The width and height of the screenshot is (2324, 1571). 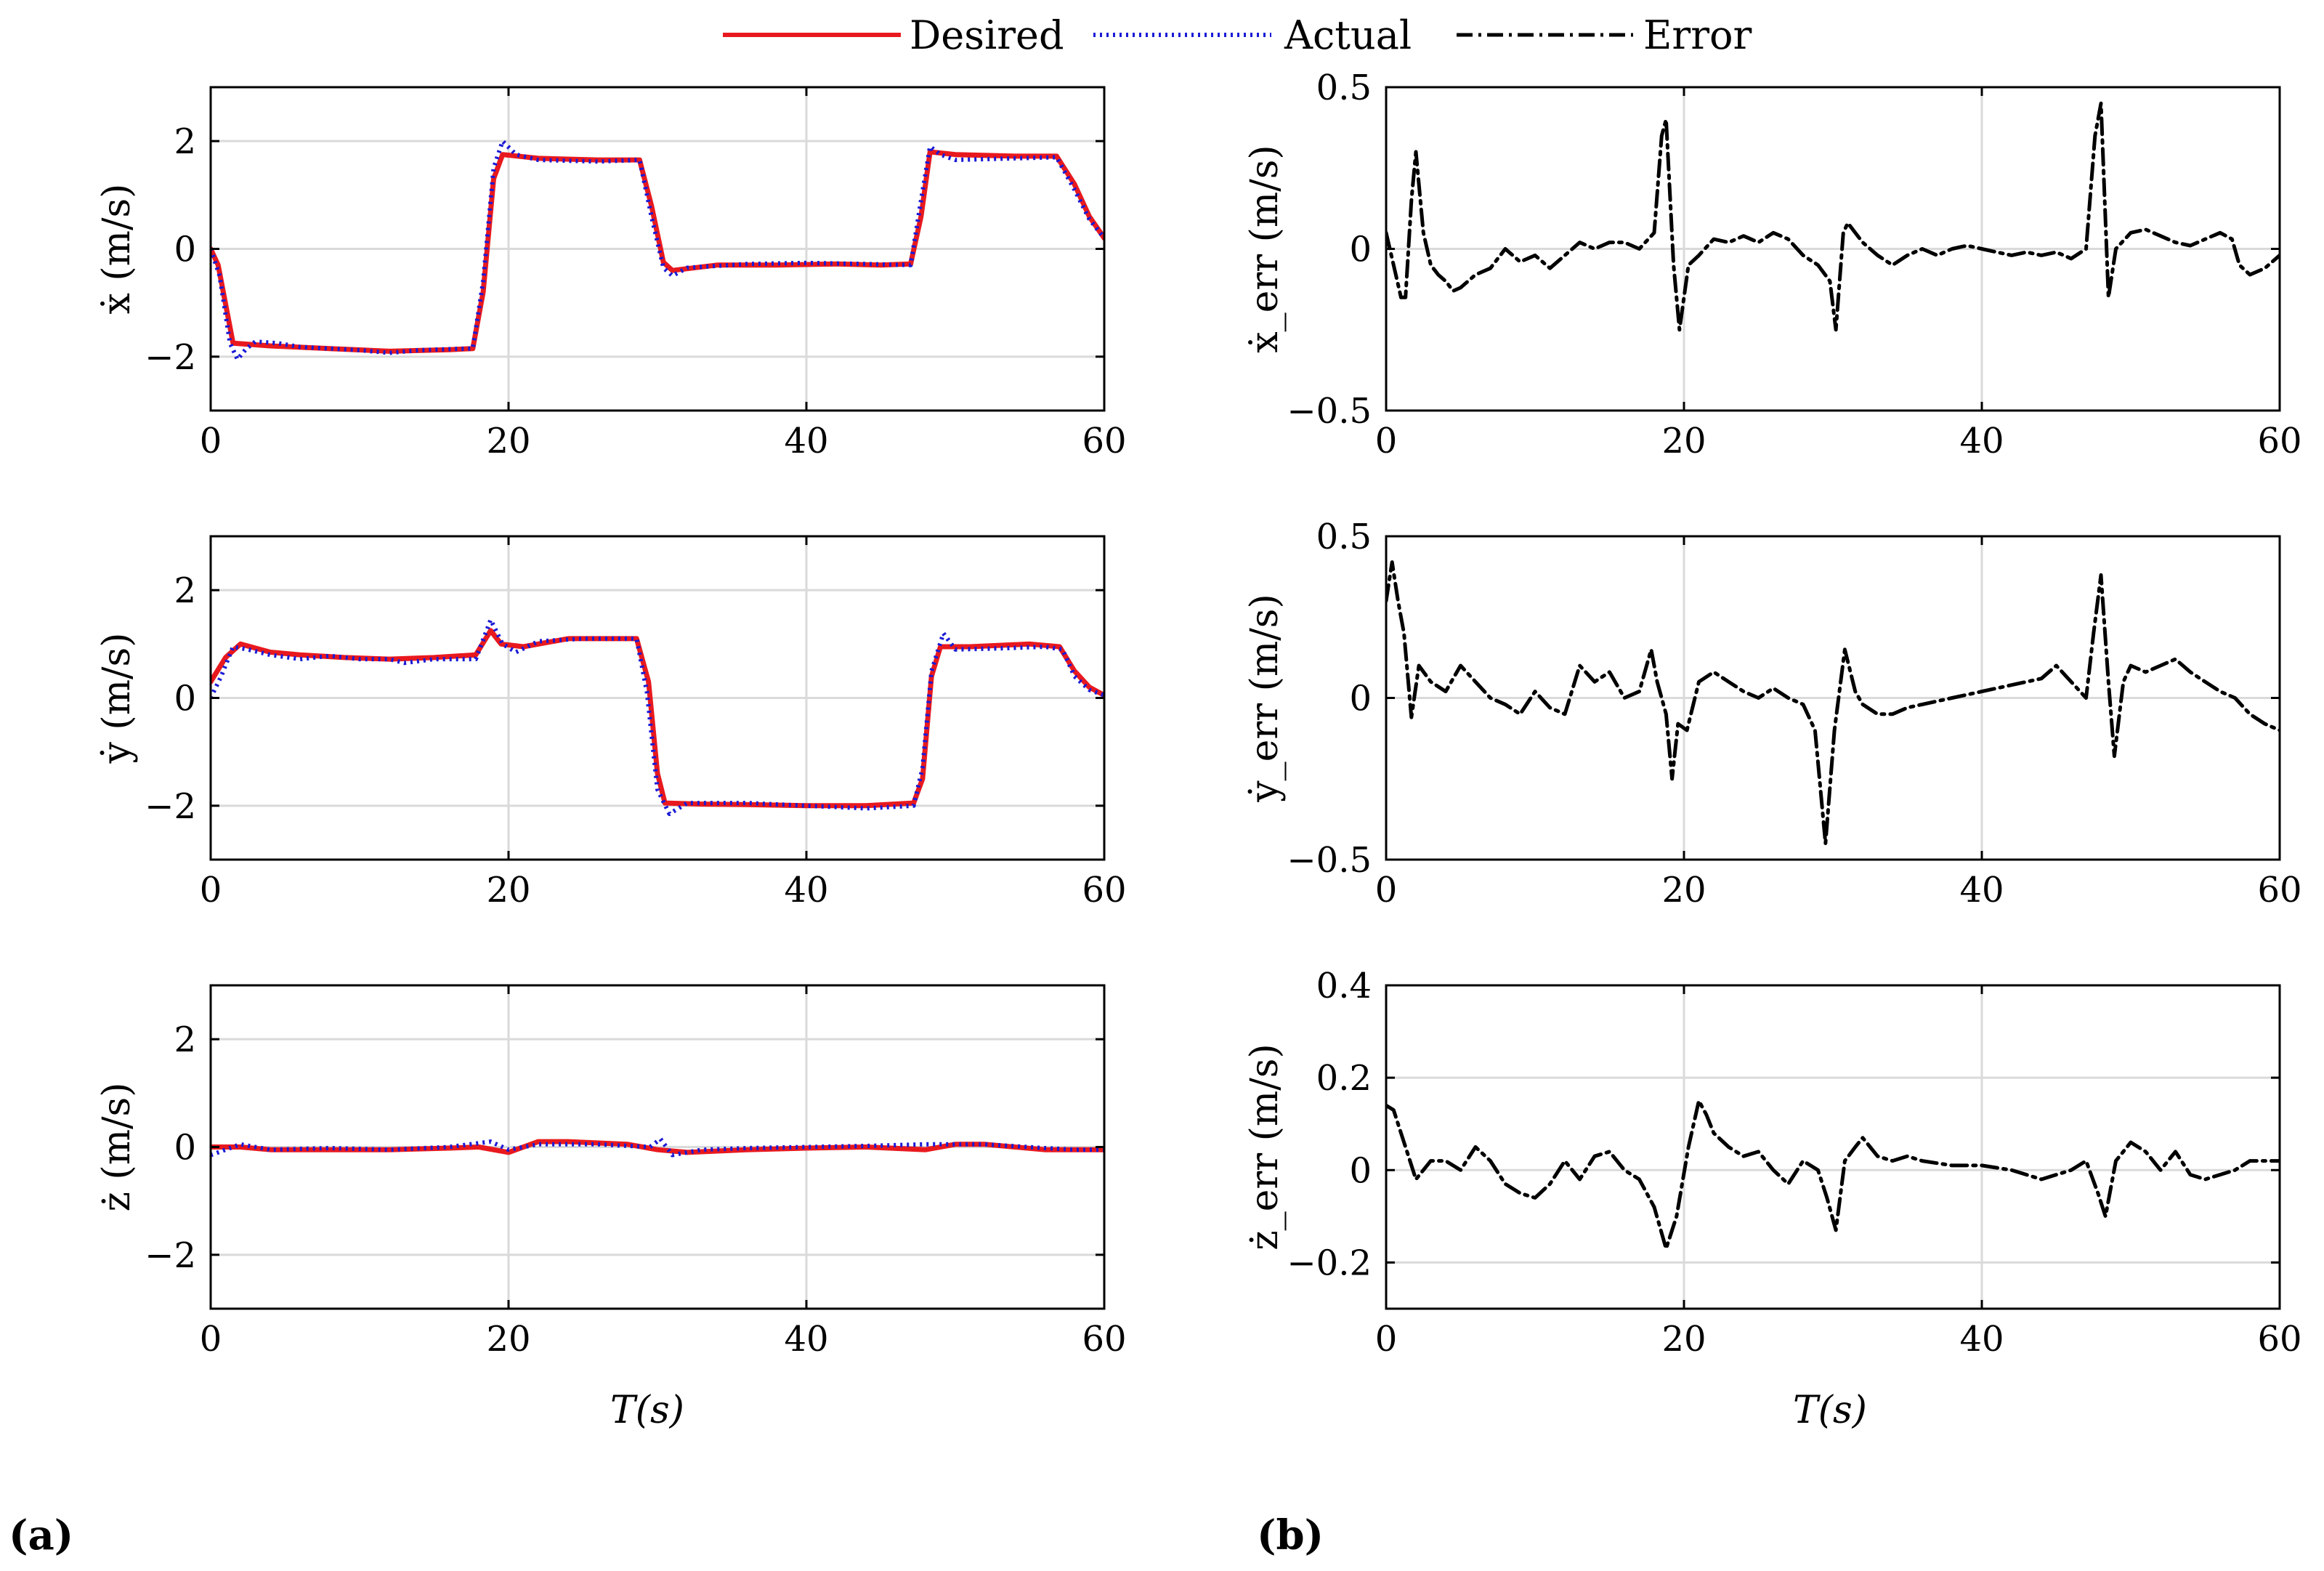 I want to click on plot-xerr: 0 20 40 60−0.500.5ẋ_err (m/s), so click(x=1773, y=264).